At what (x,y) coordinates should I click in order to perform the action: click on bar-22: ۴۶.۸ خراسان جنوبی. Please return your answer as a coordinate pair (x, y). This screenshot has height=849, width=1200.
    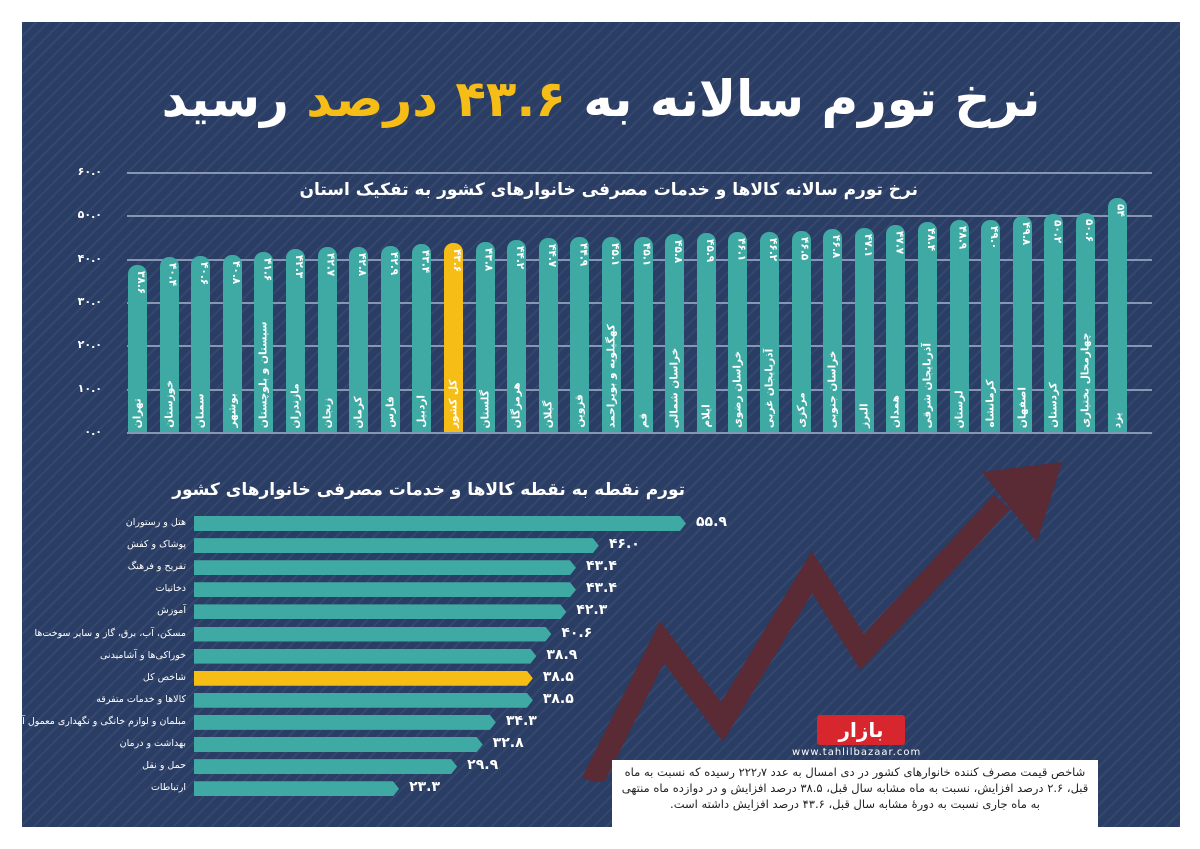
    Looking at the image, I should click on (833, 330).